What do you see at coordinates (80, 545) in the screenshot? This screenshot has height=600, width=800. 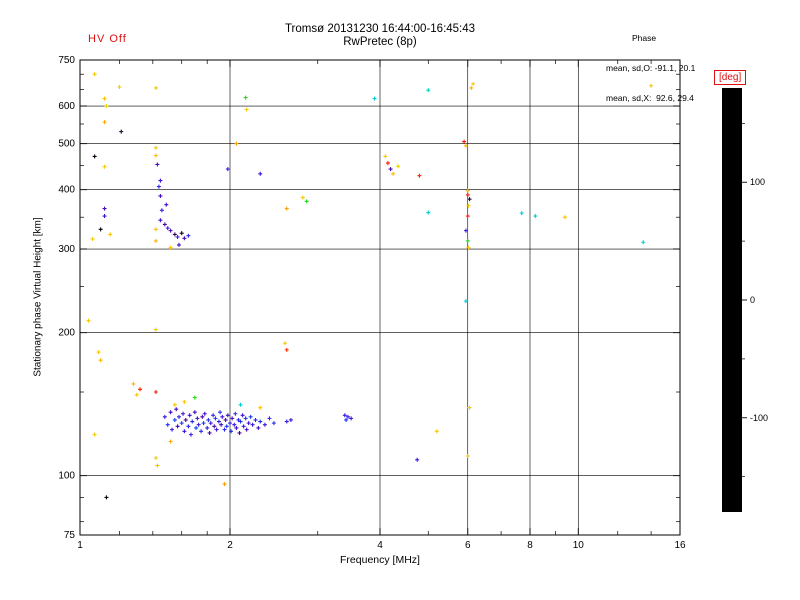 I see `x-tick-label: 1` at bounding box center [80, 545].